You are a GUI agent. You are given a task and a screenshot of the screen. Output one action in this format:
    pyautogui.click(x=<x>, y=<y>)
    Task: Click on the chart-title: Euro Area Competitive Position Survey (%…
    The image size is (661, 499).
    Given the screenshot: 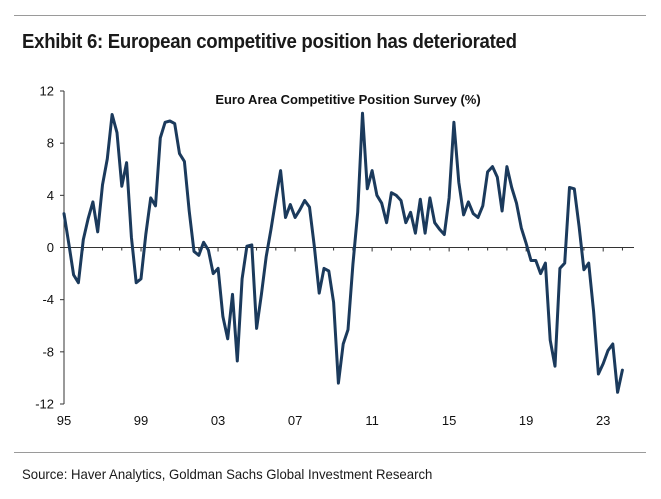 What is the action you would take?
    pyautogui.click(x=347, y=99)
    